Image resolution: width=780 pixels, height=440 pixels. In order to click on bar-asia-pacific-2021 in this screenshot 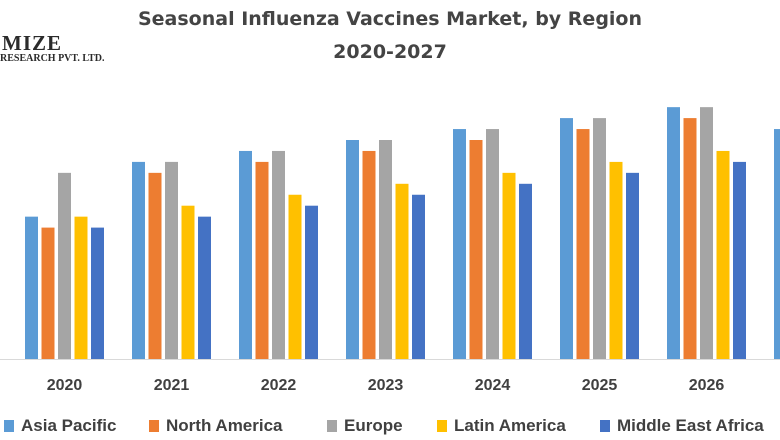, I will do `click(138, 260)`.